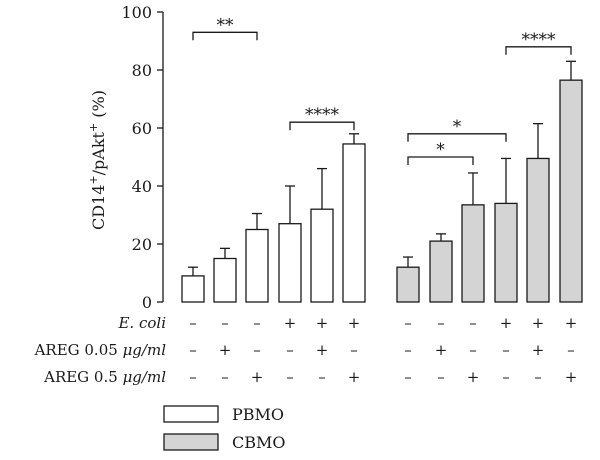  What do you see at coordinates (258, 414) in the screenshot?
I see `legend-label-pbmo: PBMO` at bounding box center [258, 414].